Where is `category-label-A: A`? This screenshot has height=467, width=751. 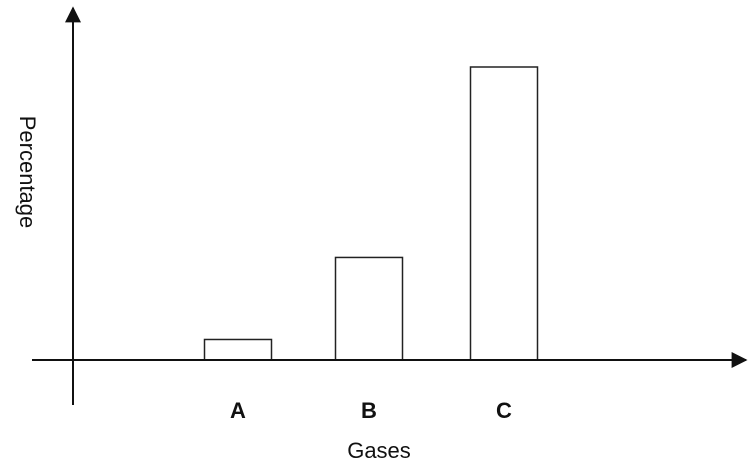 category-label-A: A is located at coordinates (238, 410).